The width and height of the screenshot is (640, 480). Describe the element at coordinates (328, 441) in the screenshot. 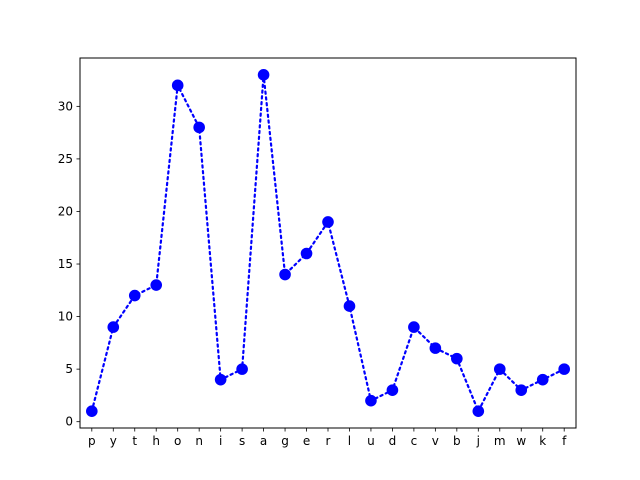

I see `x-tick-label: r` at that location.